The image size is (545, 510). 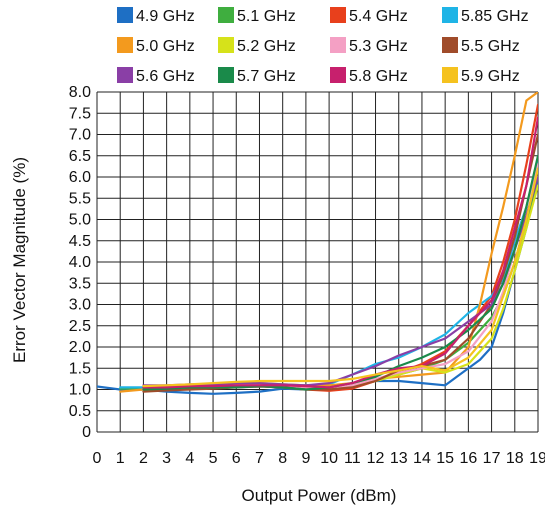 I want to click on legend-item: 5.7 GHz, so click(x=257, y=76).